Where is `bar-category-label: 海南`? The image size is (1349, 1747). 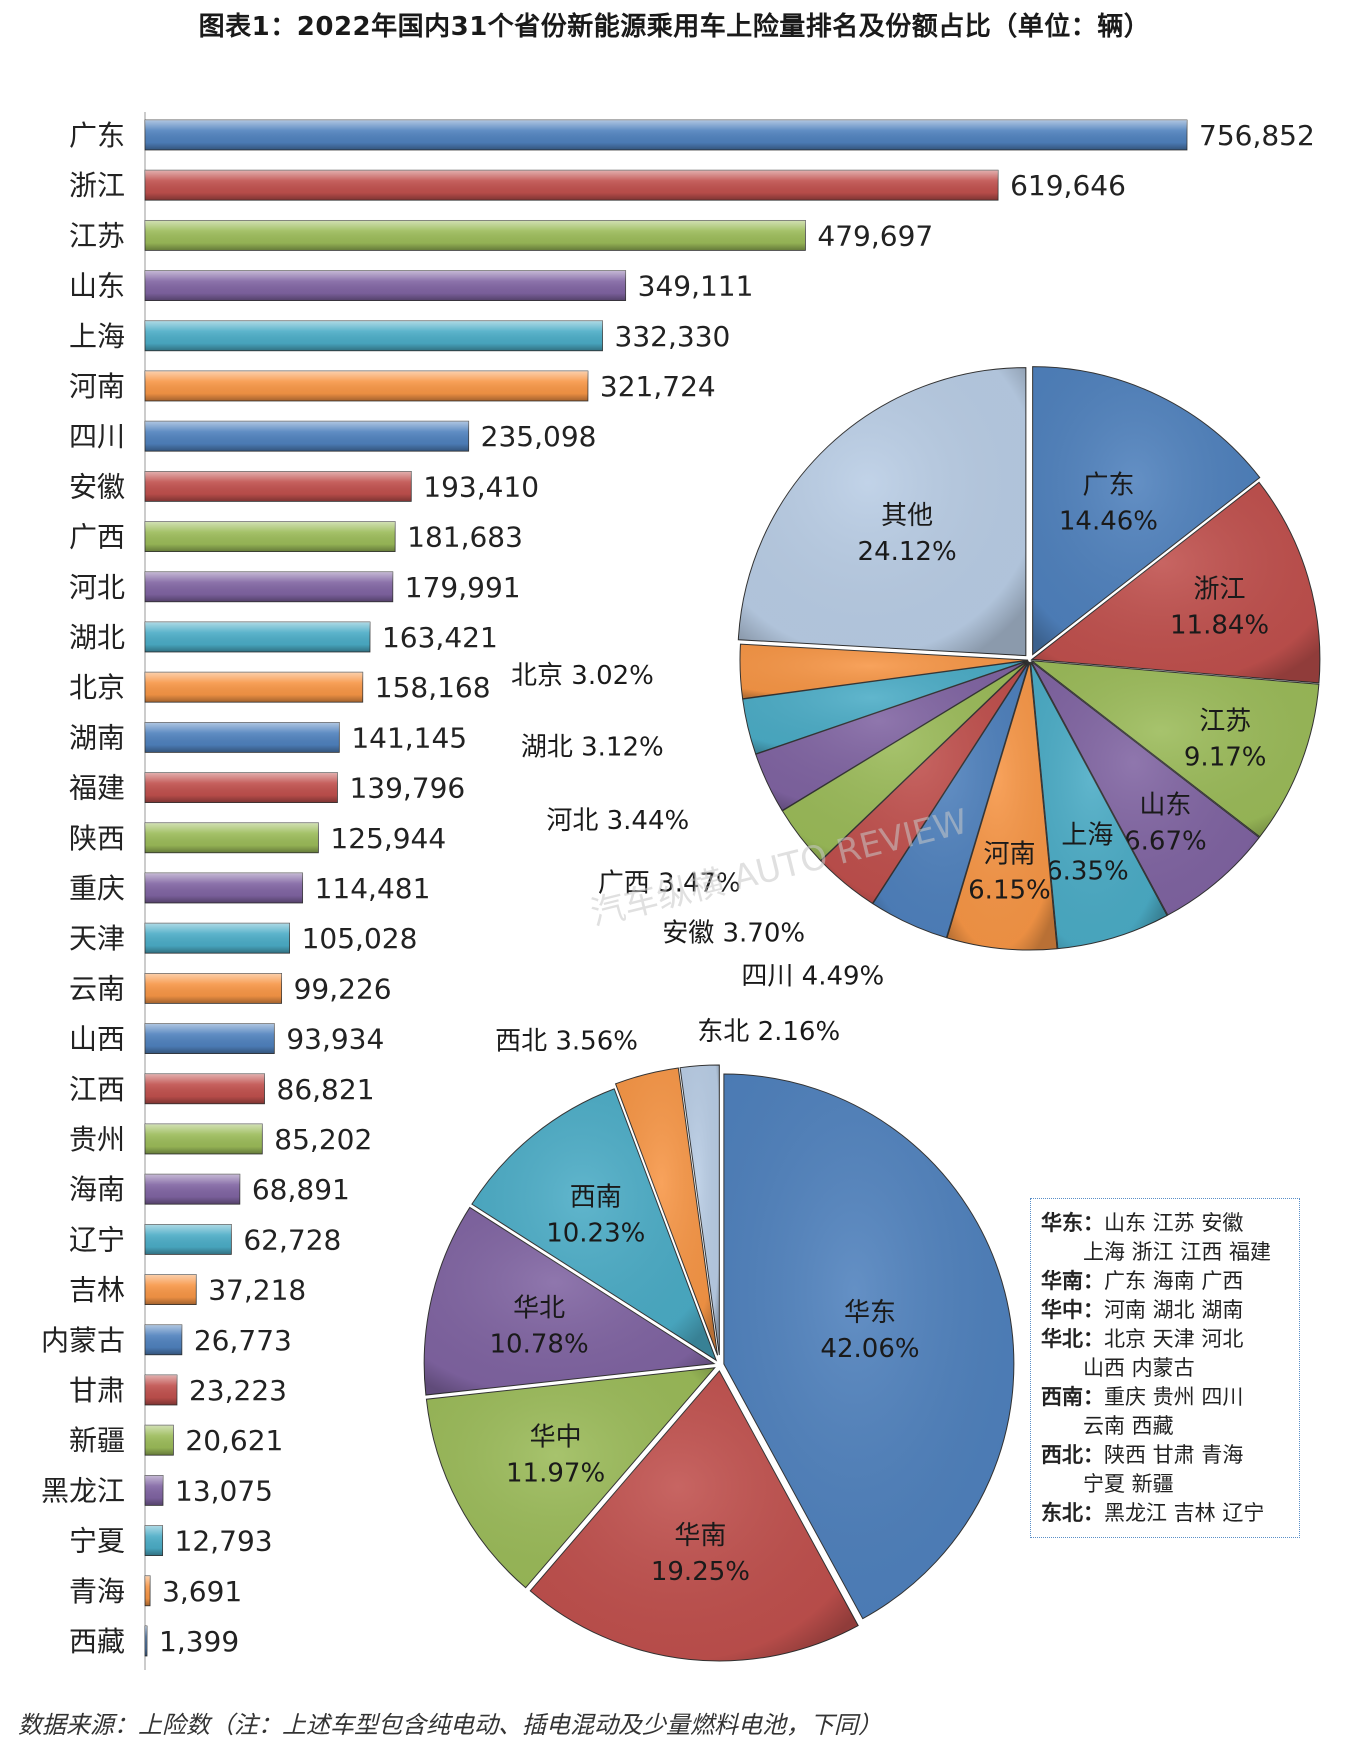 bar-category-label: 海南 is located at coordinates (97, 1189).